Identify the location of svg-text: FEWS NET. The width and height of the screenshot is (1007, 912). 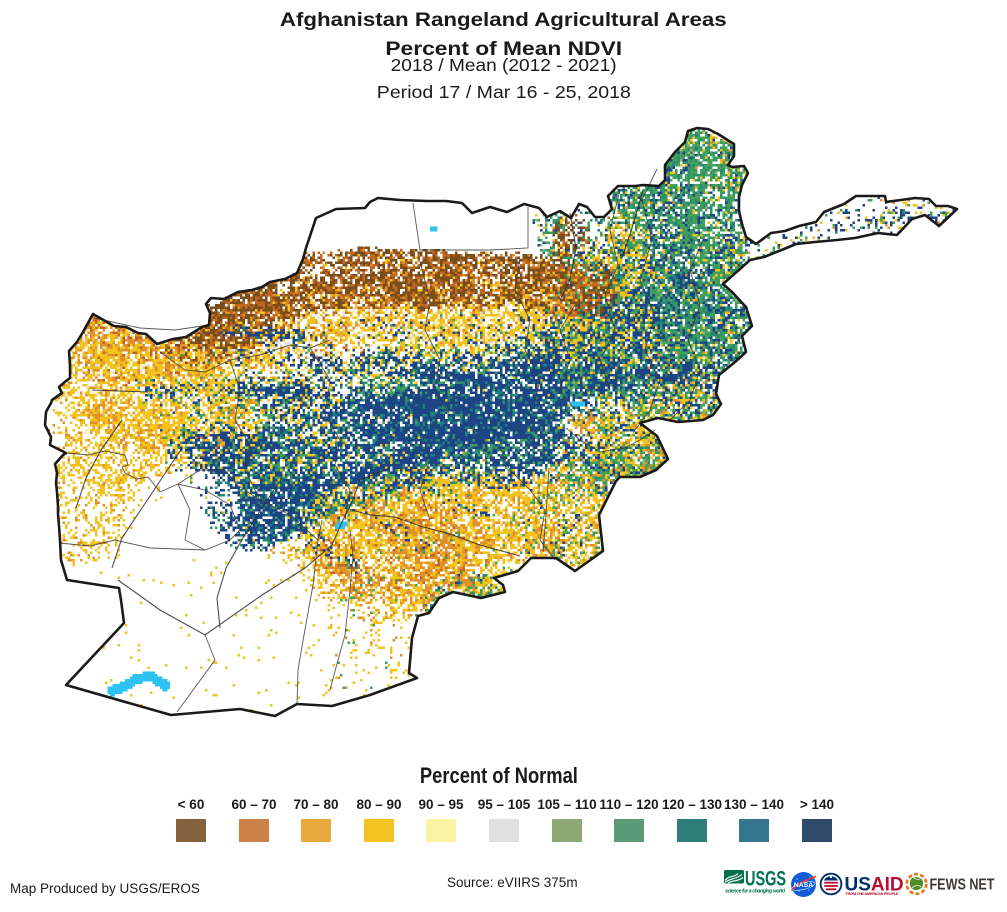
(962, 885).